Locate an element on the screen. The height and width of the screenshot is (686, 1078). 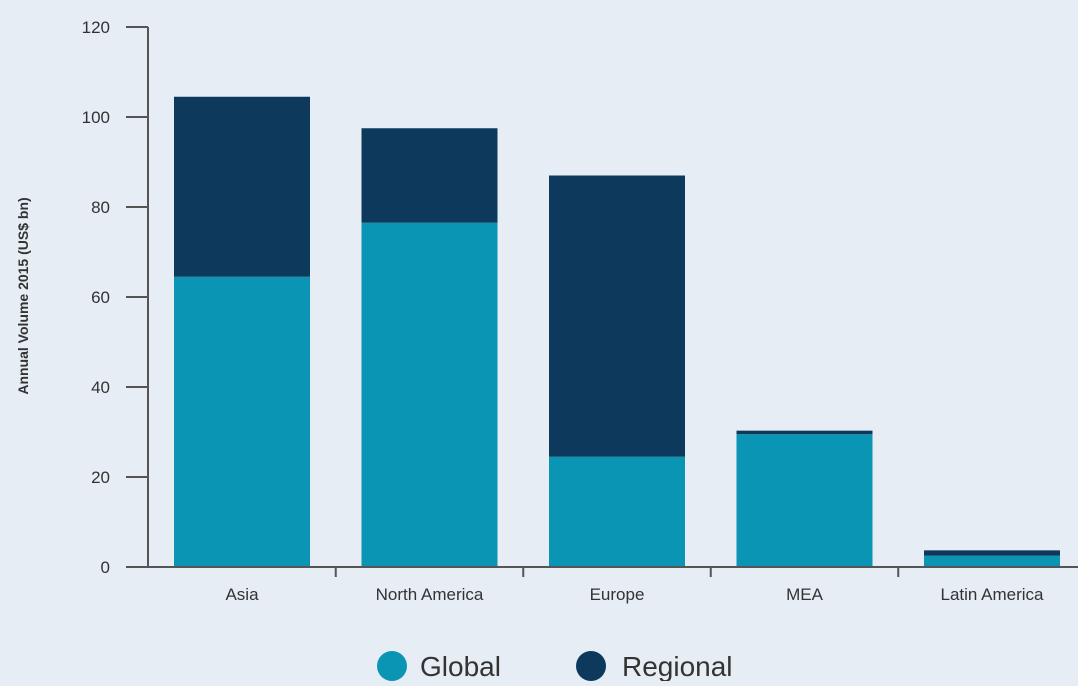
bar-regional-mea is located at coordinates (804, 432).